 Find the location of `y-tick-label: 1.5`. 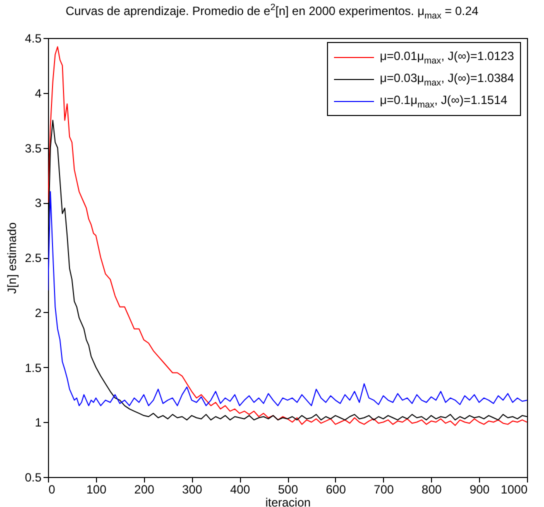

y-tick-label: 1.5 is located at coordinates (33, 367).